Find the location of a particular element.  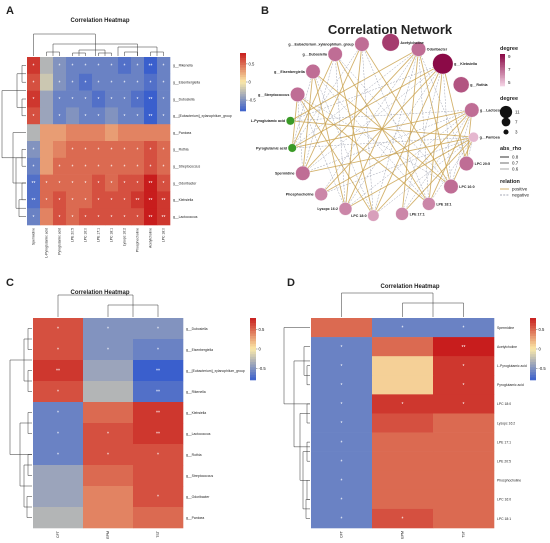

row-label: g__Dubosiella is located at coordinates (184, 99).